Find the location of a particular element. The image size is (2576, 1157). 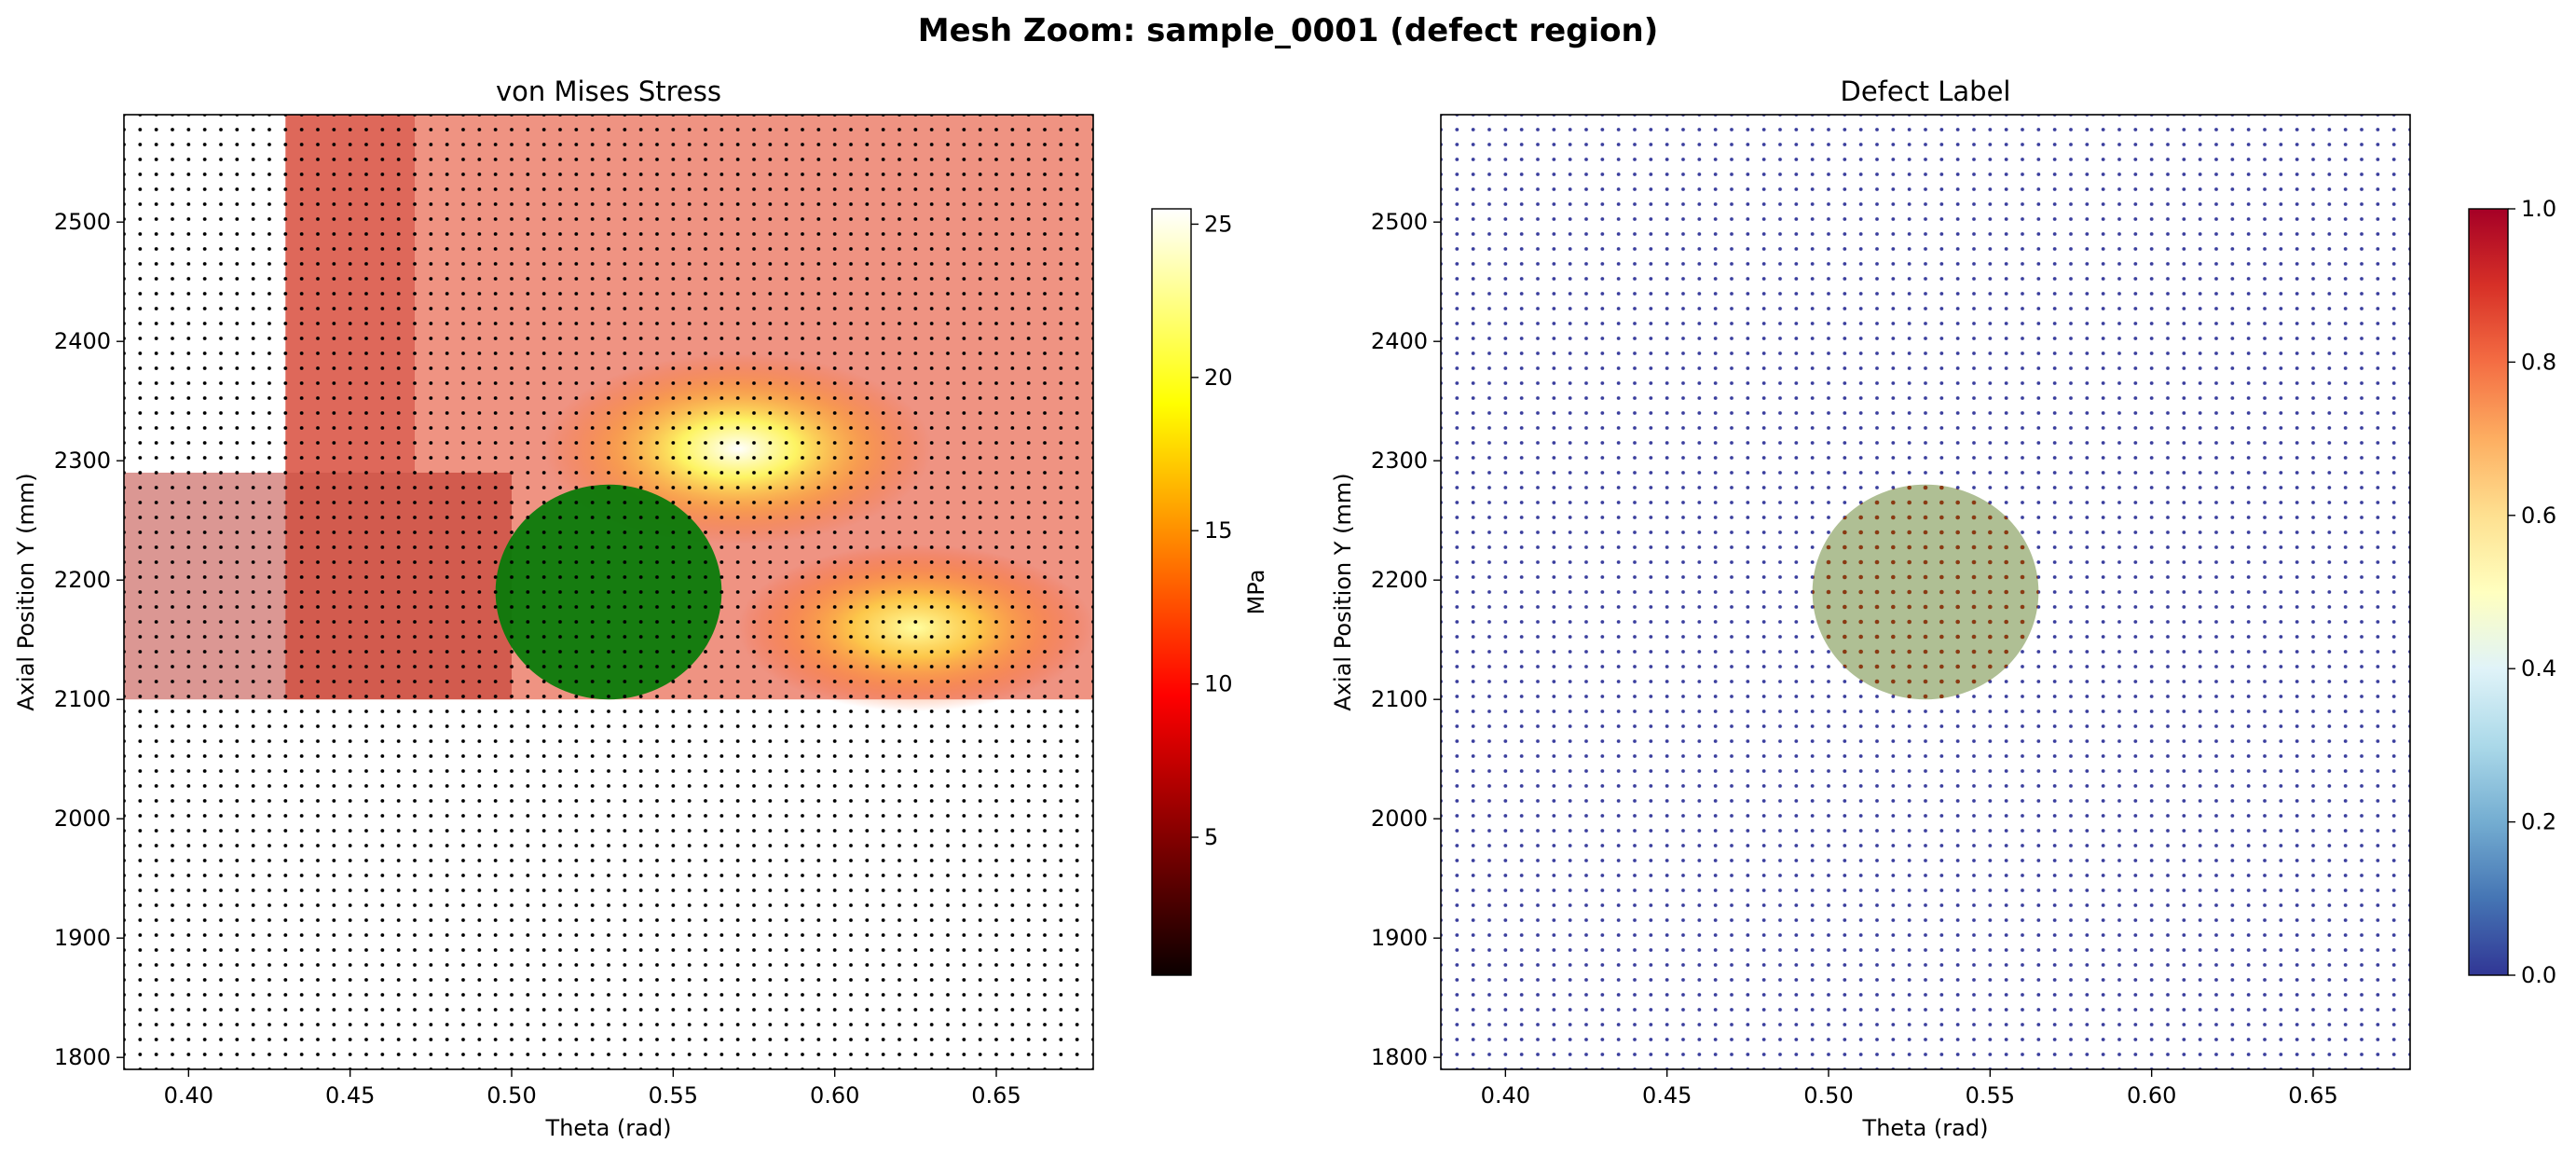

defect-x-axis-label: Theta (rad) is located at coordinates (1925, 1128).